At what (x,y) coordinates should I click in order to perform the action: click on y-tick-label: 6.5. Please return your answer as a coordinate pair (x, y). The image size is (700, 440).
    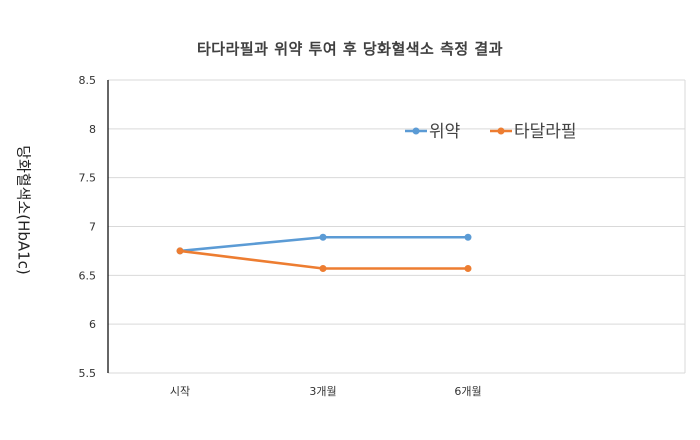
    Looking at the image, I should click on (88, 275).